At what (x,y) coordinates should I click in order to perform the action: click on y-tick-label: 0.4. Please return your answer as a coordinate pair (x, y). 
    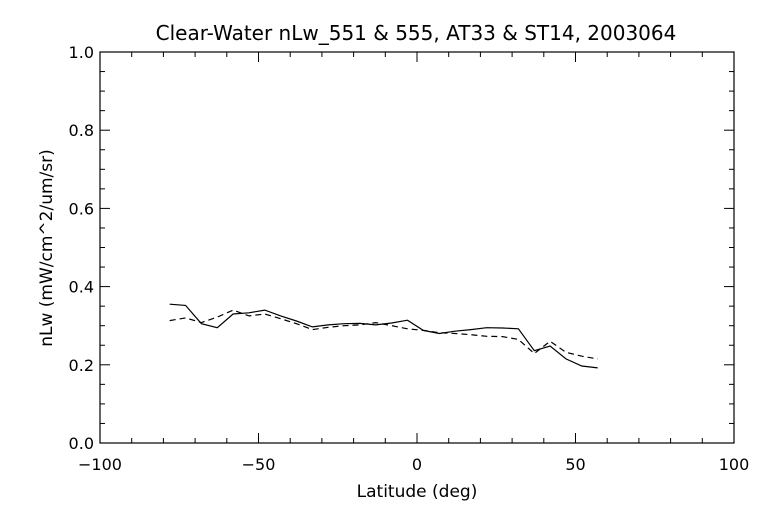
    Looking at the image, I should click on (81, 287).